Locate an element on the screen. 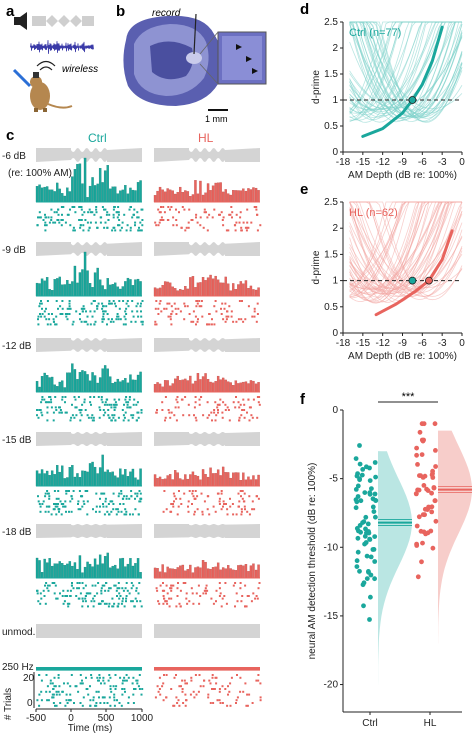 The width and height of the screenshot is (474, 733). neuron-curve is located at coordinates (405, 247).